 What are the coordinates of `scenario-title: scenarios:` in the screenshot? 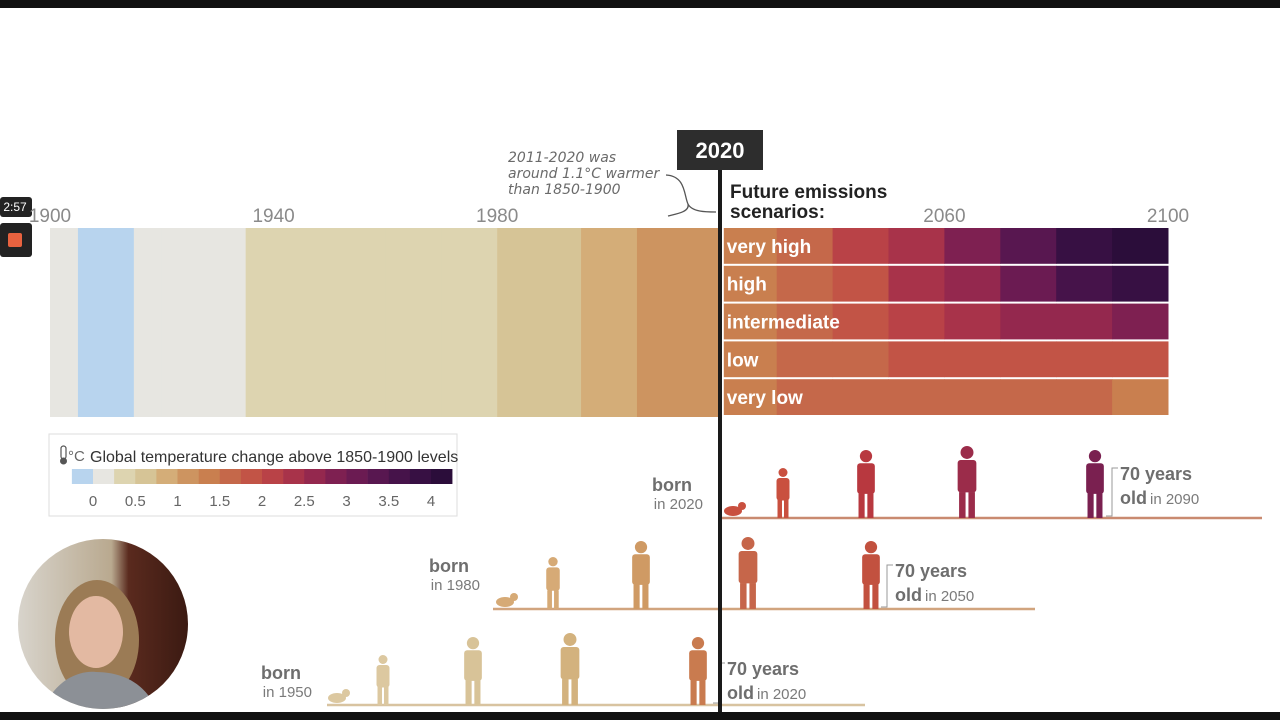 It's located at (777, 212).